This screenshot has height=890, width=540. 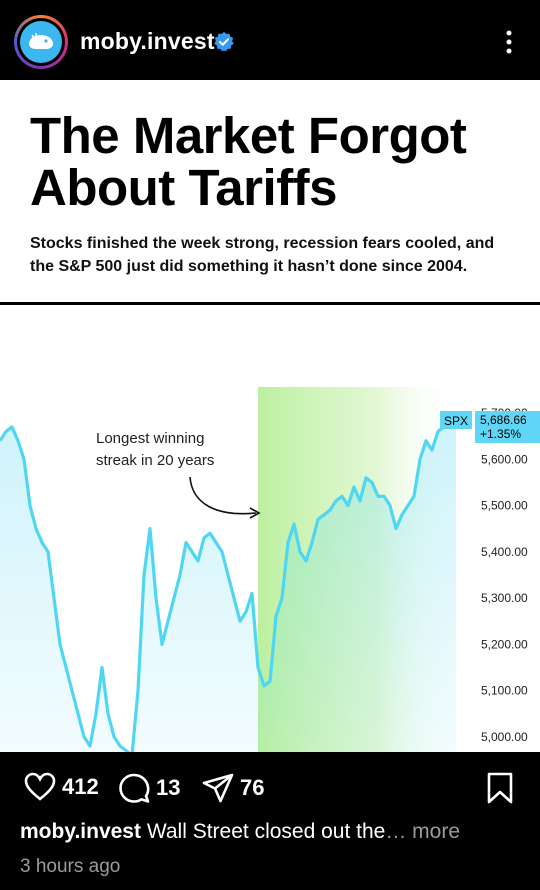 What do you see at coordinates (504, 737) in the screenshot?
I see `y-tick-label: 5,000.00` at bounding box center [504, 737].